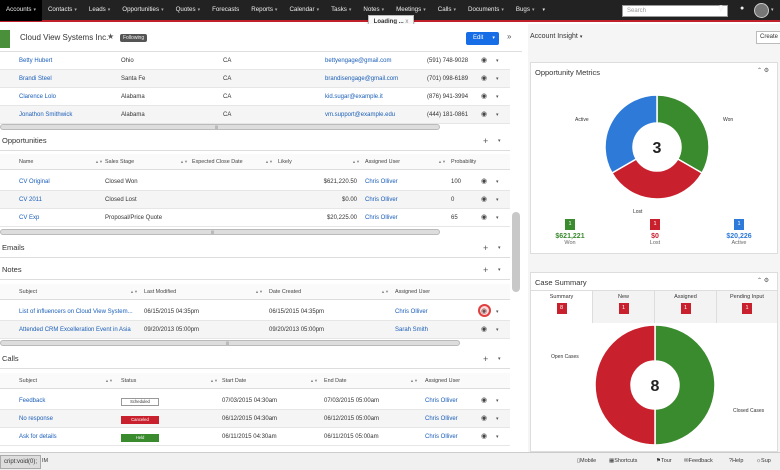  Describe the element at coordinates (721, 8) in the screenshot. I see `search-icon: ⚲` at that location.